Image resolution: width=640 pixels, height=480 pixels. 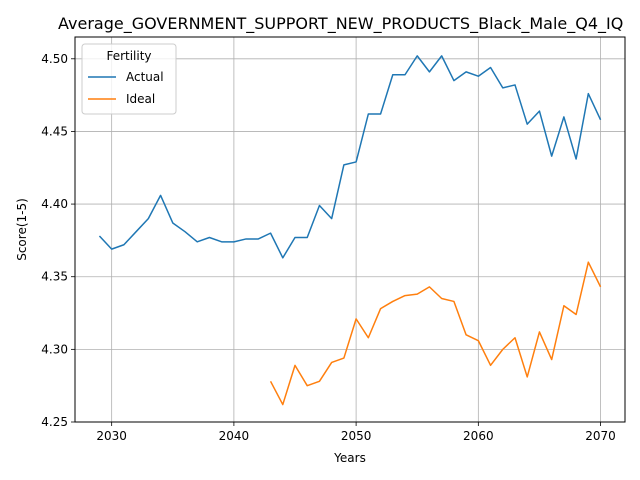 I want to click on y-tick-label: 4.40, so click(x=54, y=204).